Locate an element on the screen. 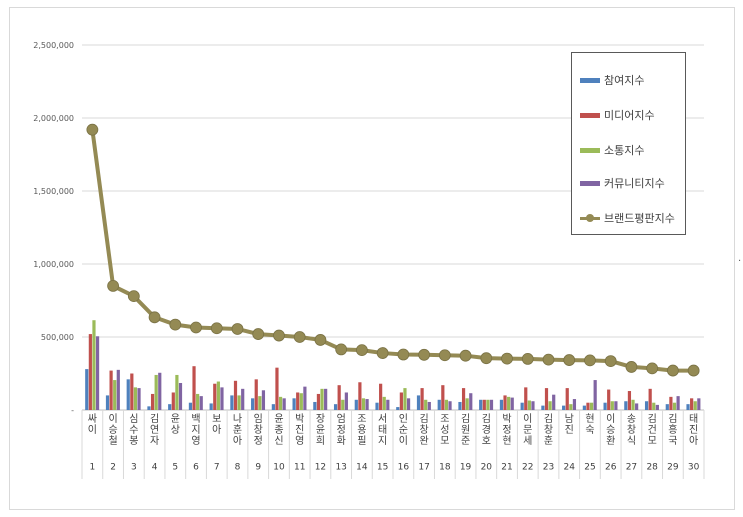 Image resolution: width=743 pixels, height=517 pixels. category-label-char: 모 is located at coordinates (444, 441).